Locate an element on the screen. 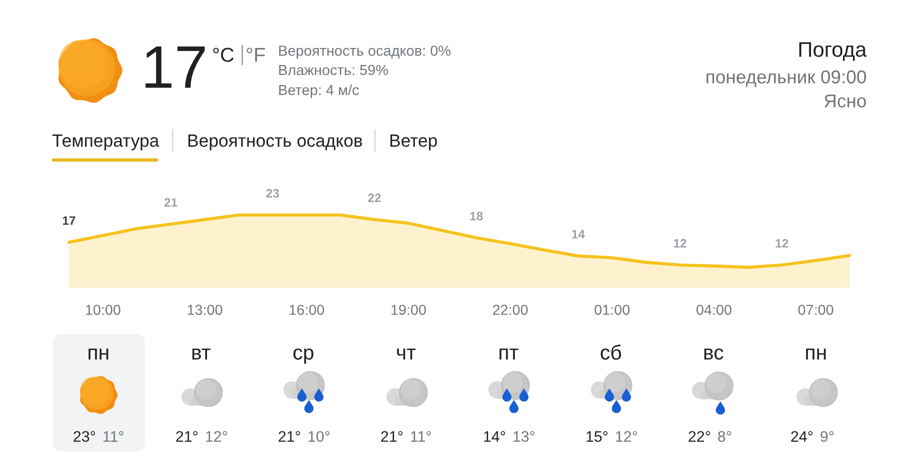  data-label: 17 is located at coordinates (69, 220).